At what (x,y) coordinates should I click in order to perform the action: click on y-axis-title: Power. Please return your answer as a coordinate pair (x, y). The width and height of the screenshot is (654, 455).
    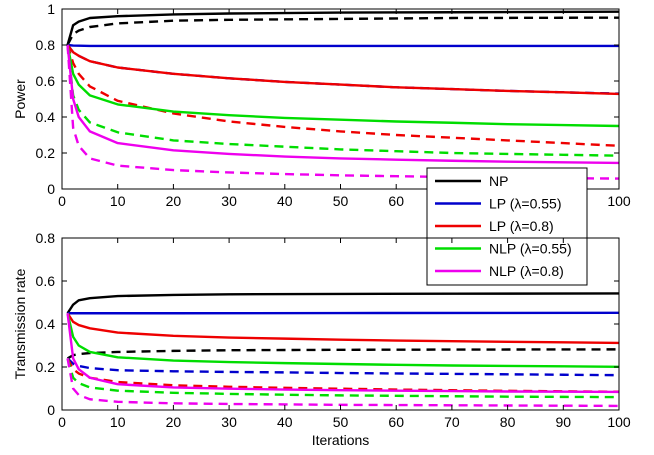
    Looking at the image, I should click on (20, 99).